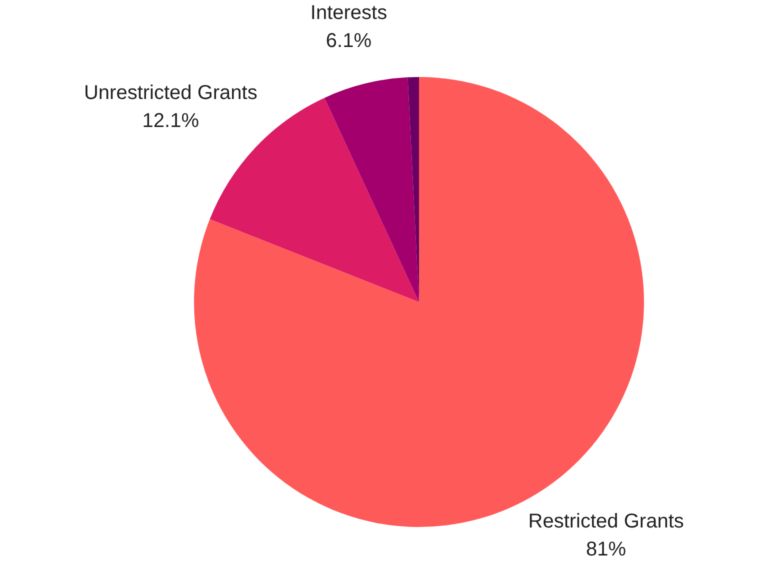  Describe the element at coordinates (171, 121) in the screenshot. I see `data-label: 12.1%` at that location.